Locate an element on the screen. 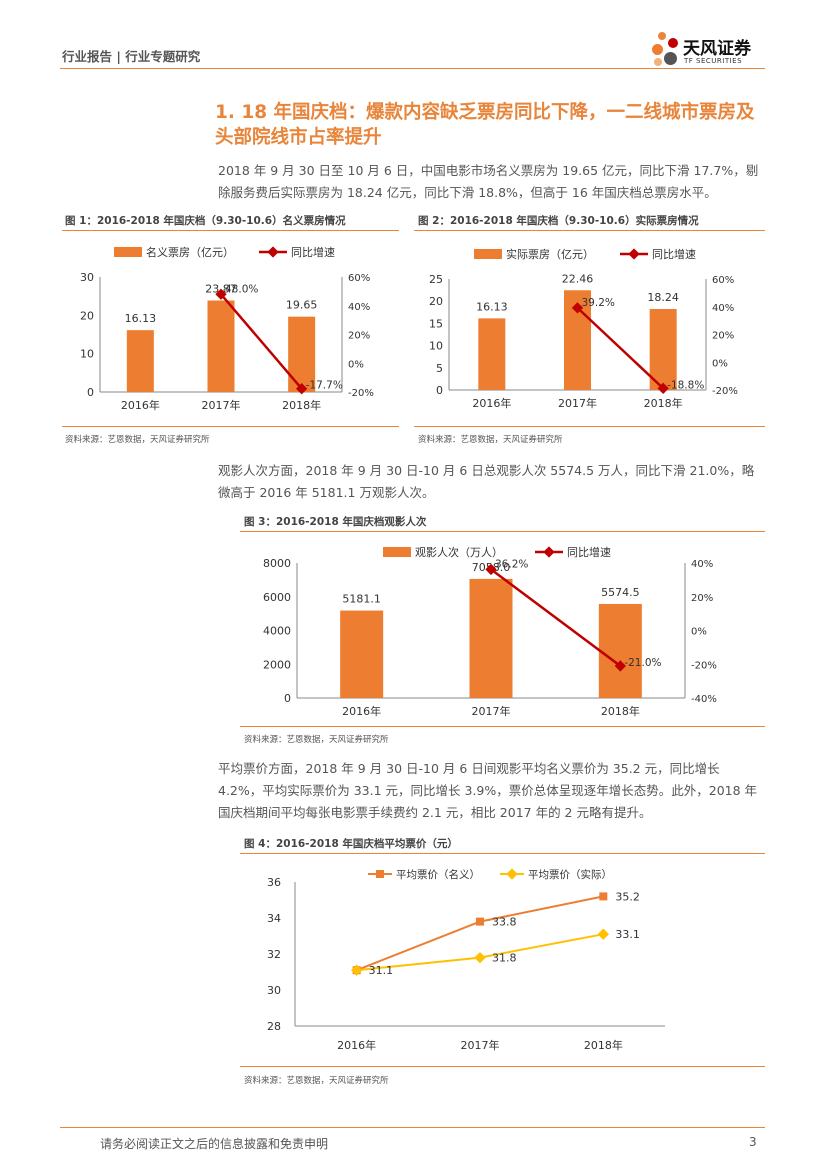 This screenshot has width=827, height=1169. figure-1-top-rule is located at coordinates (230, 230).